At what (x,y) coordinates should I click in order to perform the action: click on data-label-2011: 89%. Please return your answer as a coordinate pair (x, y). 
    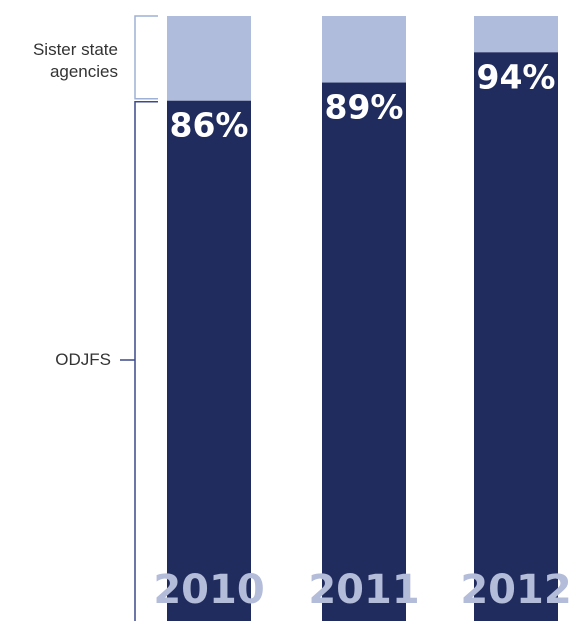
    Looking at the image, I should click on (364, 107).